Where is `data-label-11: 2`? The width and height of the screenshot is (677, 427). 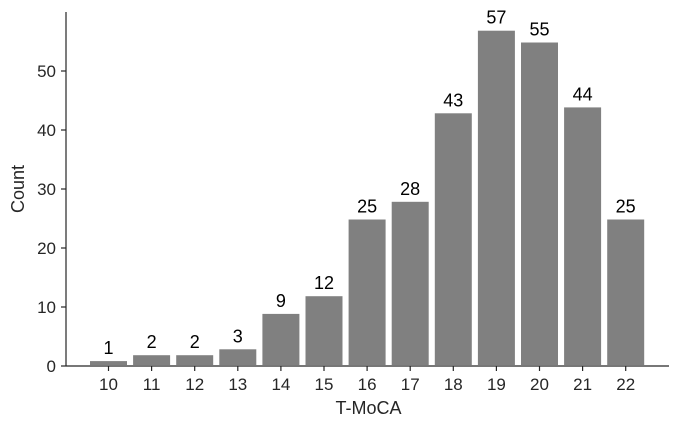 data-label-11: 2 is located at coordinates (152, 342).